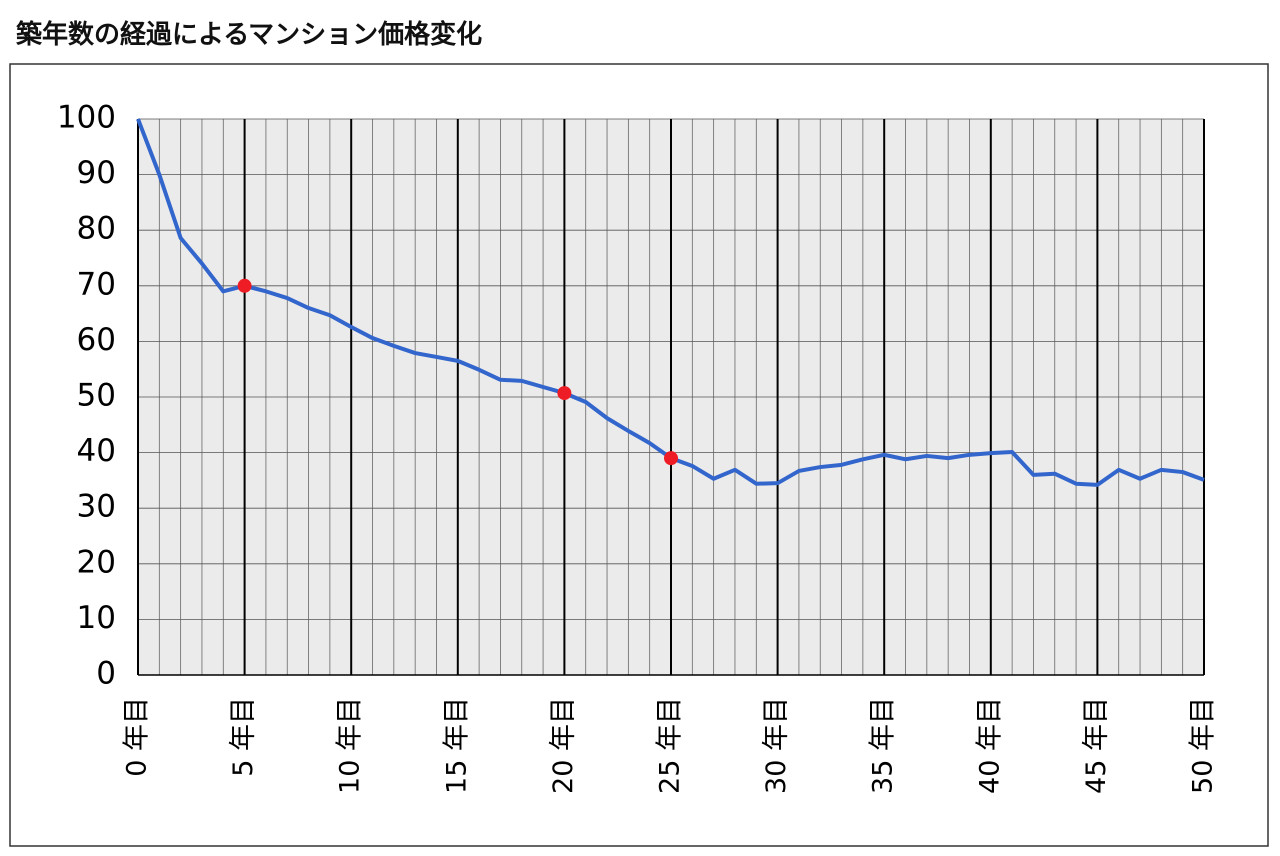  Describe the element at coordinates (563, 745) in the screenshot. I see `x-tick-label: 20 年目` at that location.